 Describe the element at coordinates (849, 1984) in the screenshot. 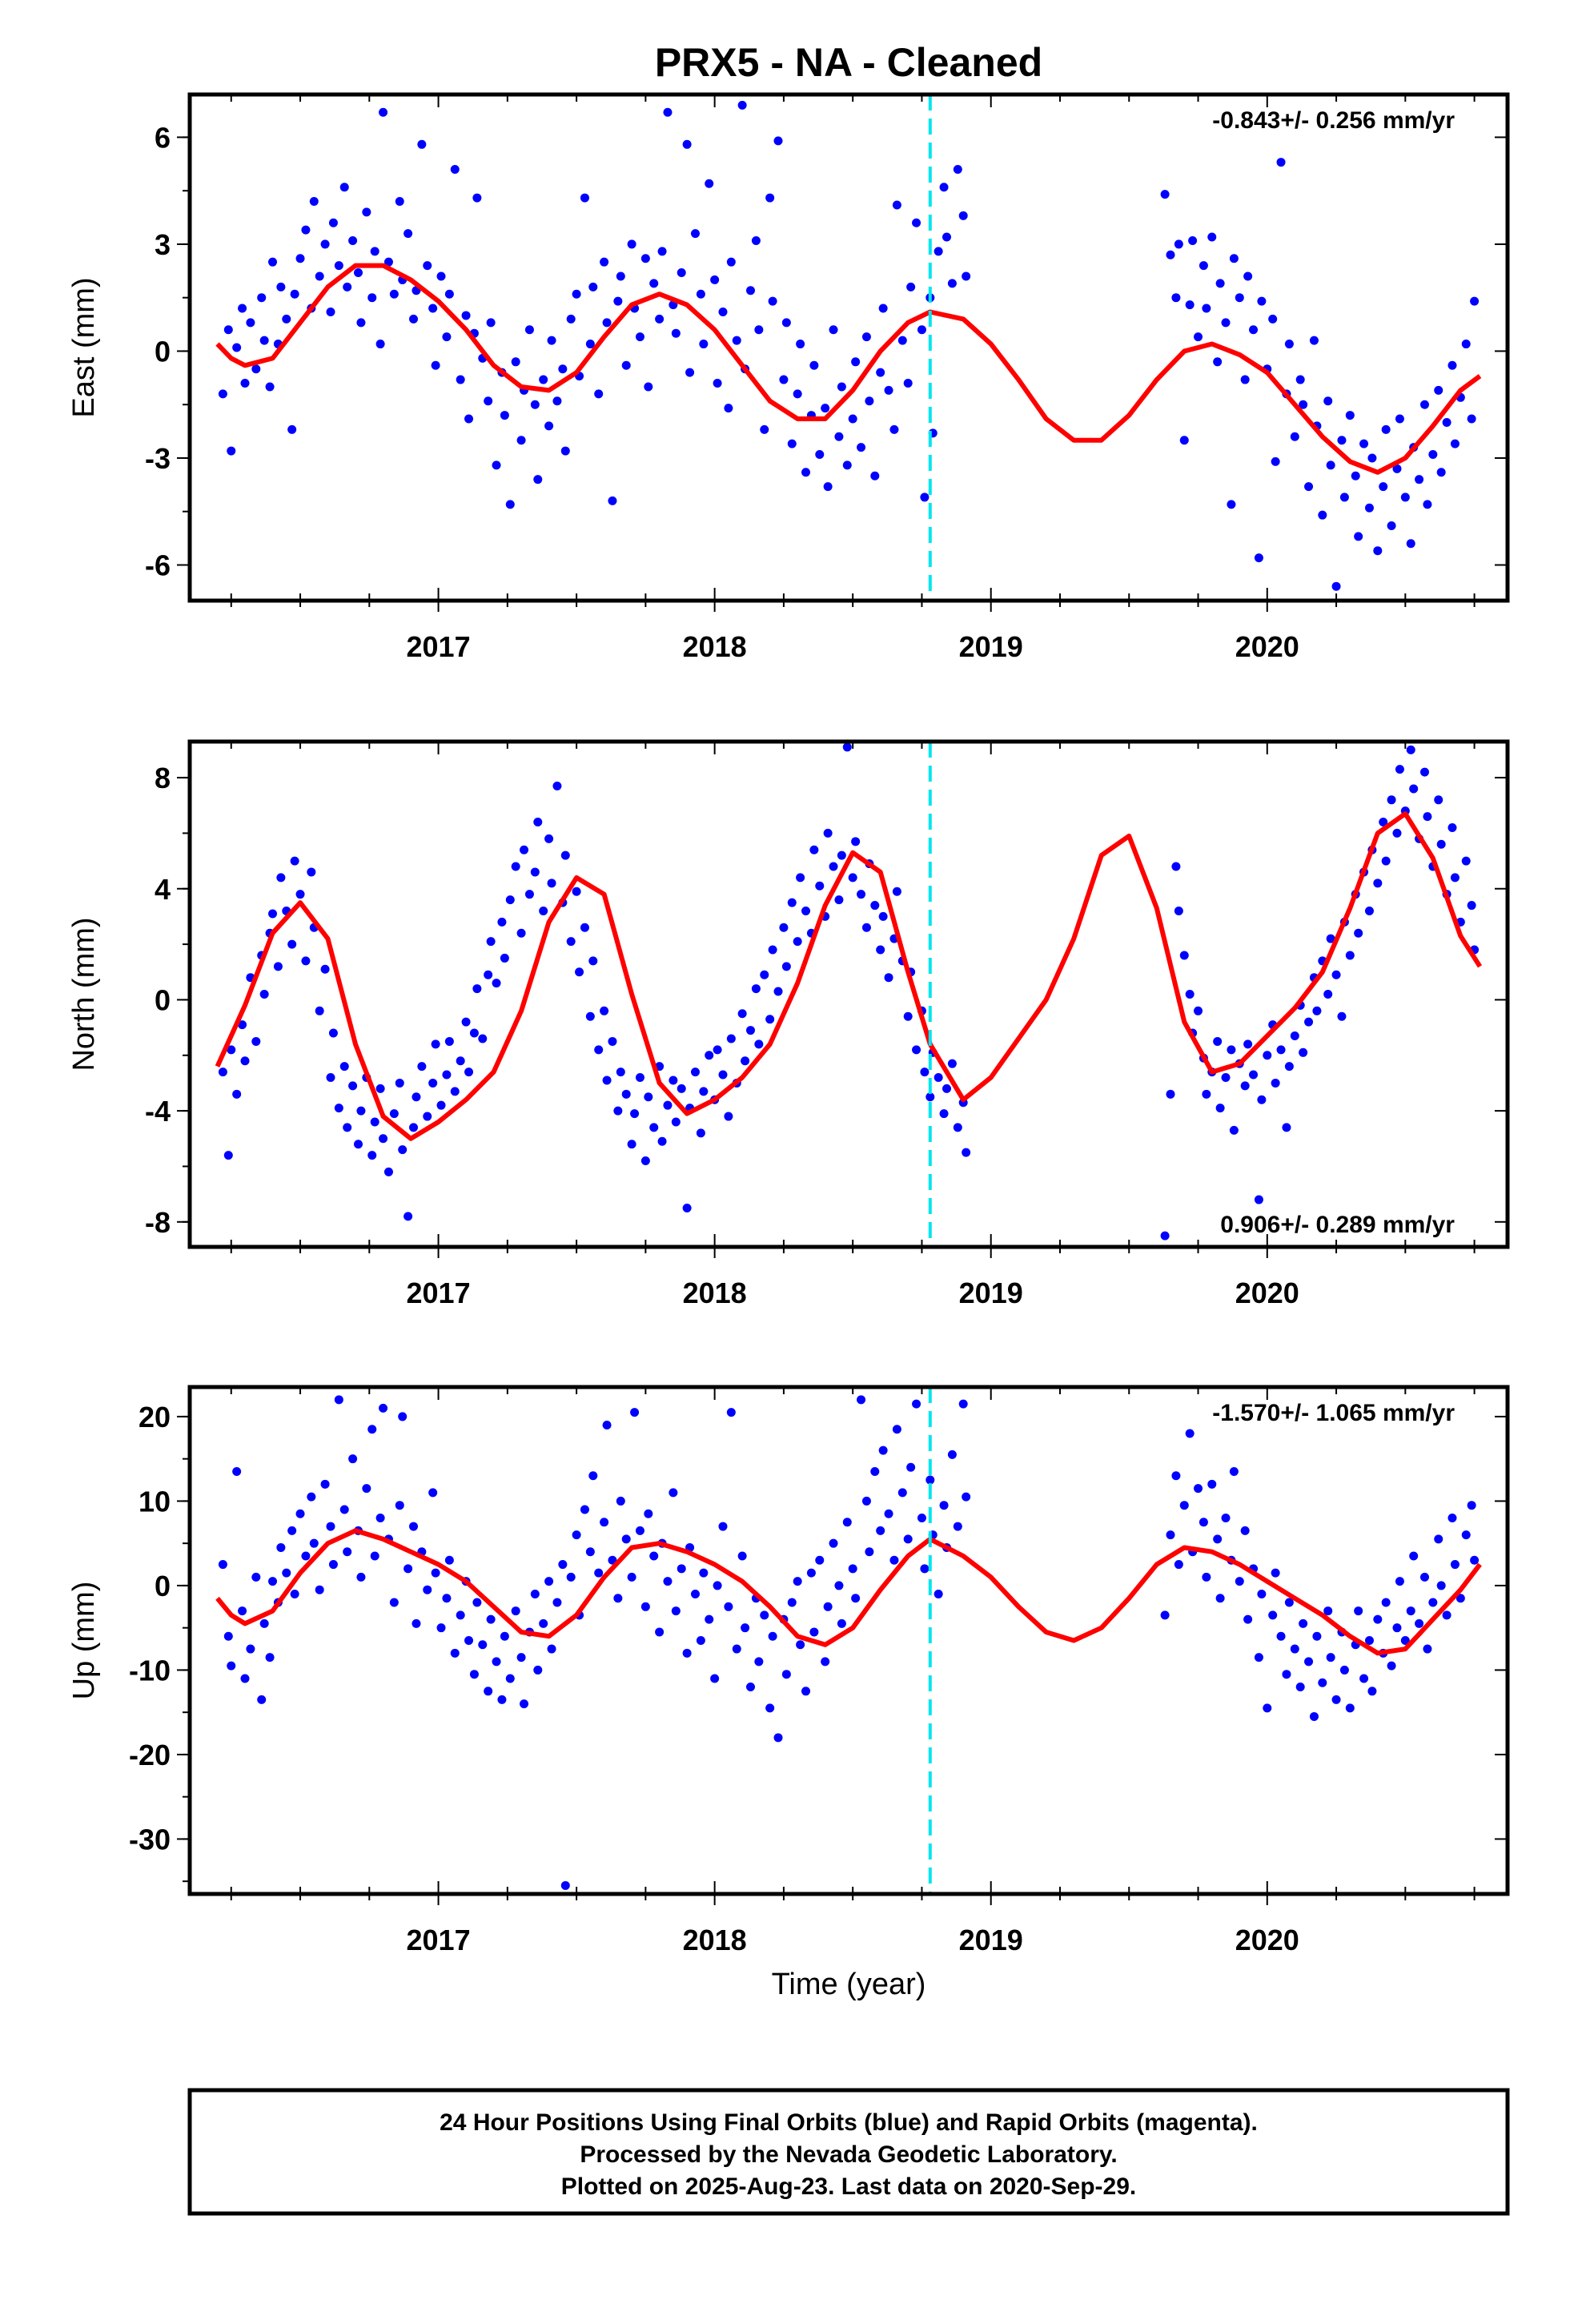

I see `x-axis-label: Time (year)` at that location.